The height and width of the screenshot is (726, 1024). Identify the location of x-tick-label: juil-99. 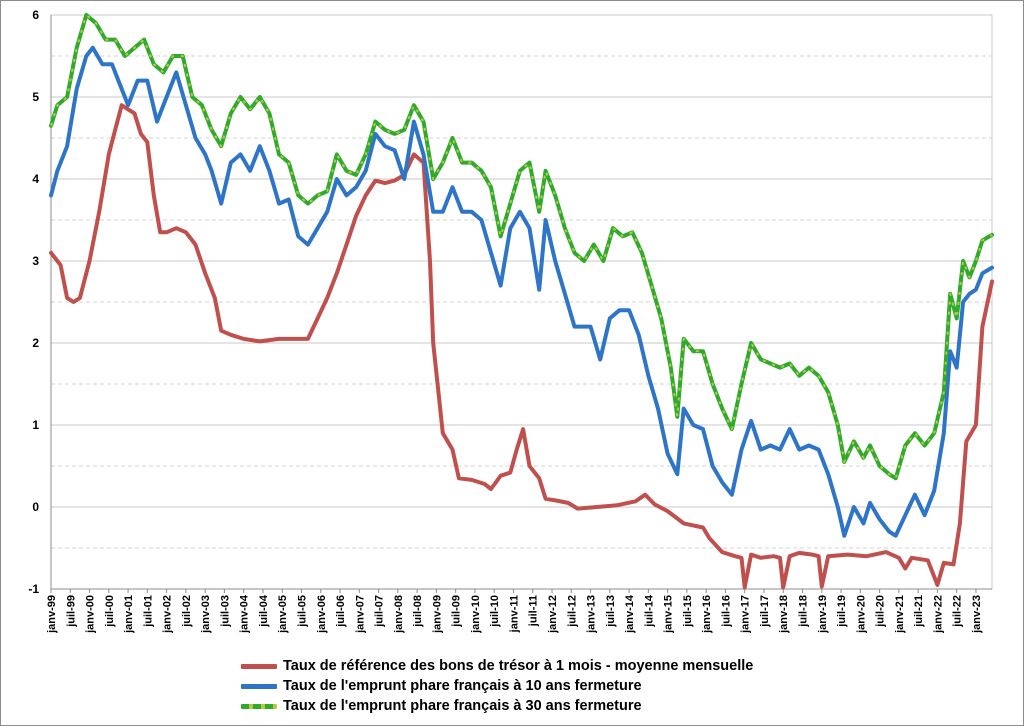
(71, 611).